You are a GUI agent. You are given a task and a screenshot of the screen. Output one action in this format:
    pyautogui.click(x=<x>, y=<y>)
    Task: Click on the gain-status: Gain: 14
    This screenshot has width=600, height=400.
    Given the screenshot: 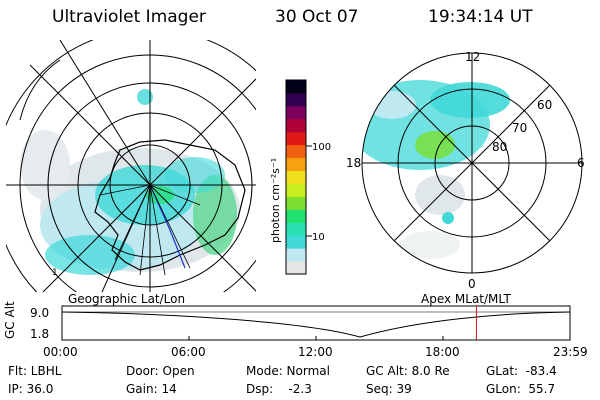 What is the action you would take?
    pyautogui.click(x=151, y=389)
    